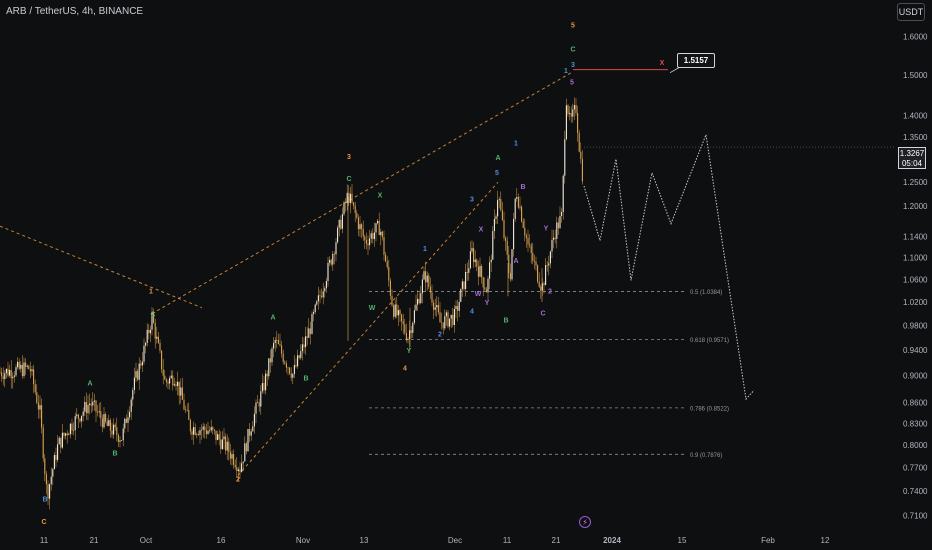 The image size is (932, 550). What do you see at coordinates (915, 236) in the screenshot?
I see `y-tick-label: 1.1400` at bounding box center [915, 236].